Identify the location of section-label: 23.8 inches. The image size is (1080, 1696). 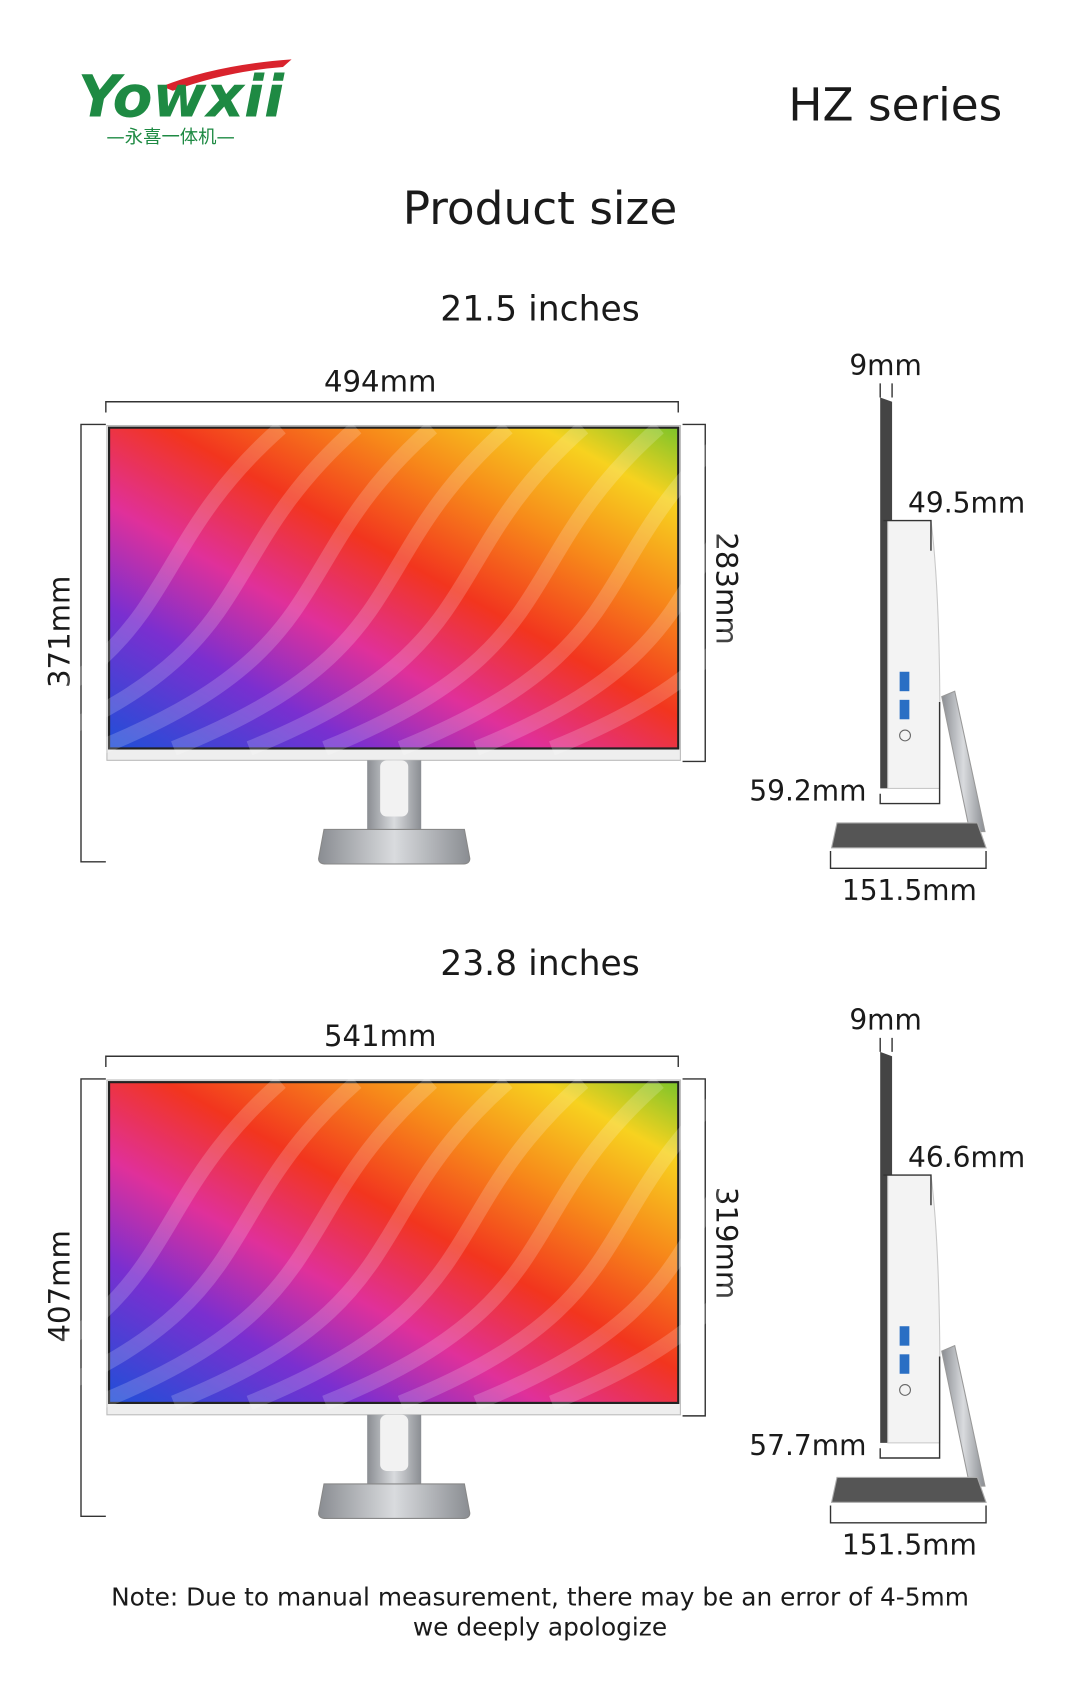
(540, 964).